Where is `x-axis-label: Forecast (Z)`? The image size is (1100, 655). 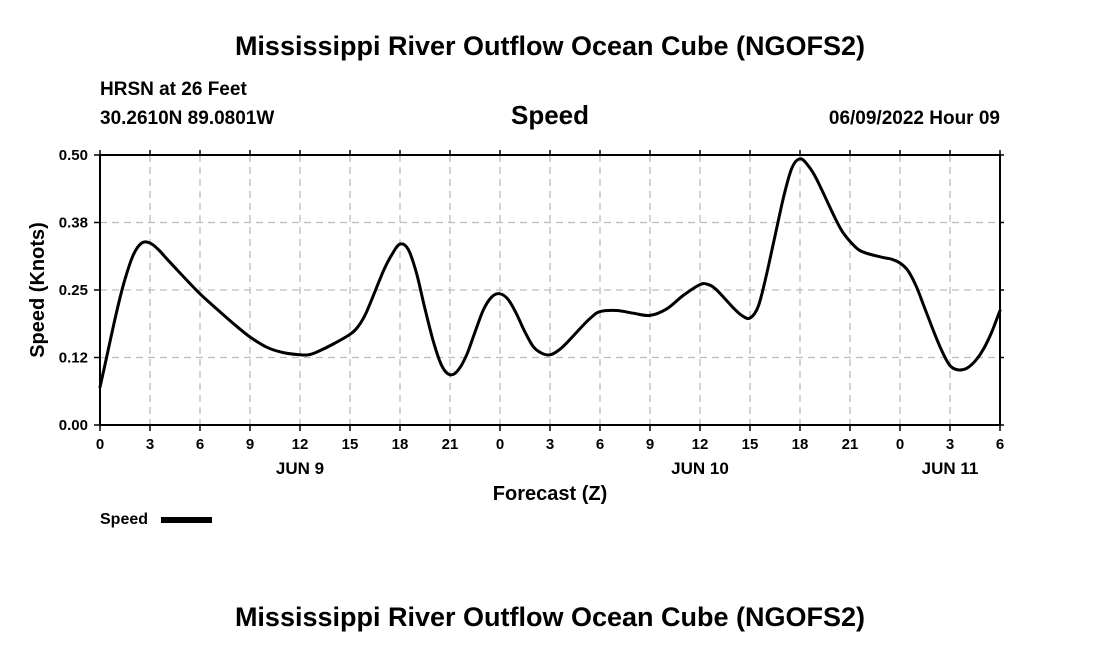
x-axis-label: Forecast (Z) is located at coordinates (550, 494).